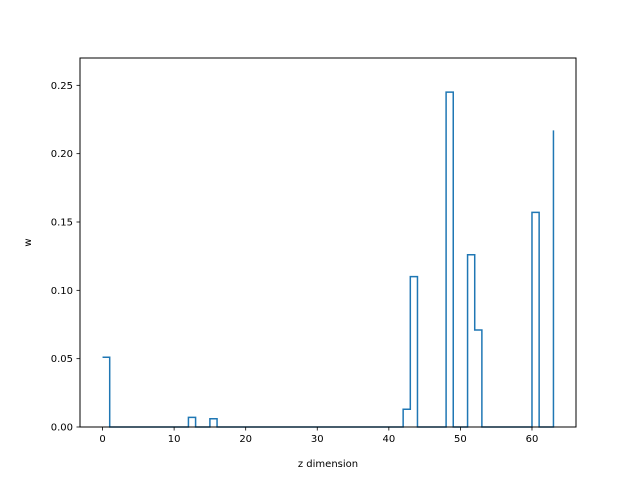 This screenshot has height=480, width=640. What do you see at coordinates (102, 439) in the screenshot?
I see `x-tick-label: 0` at bounding box center [102, 439].